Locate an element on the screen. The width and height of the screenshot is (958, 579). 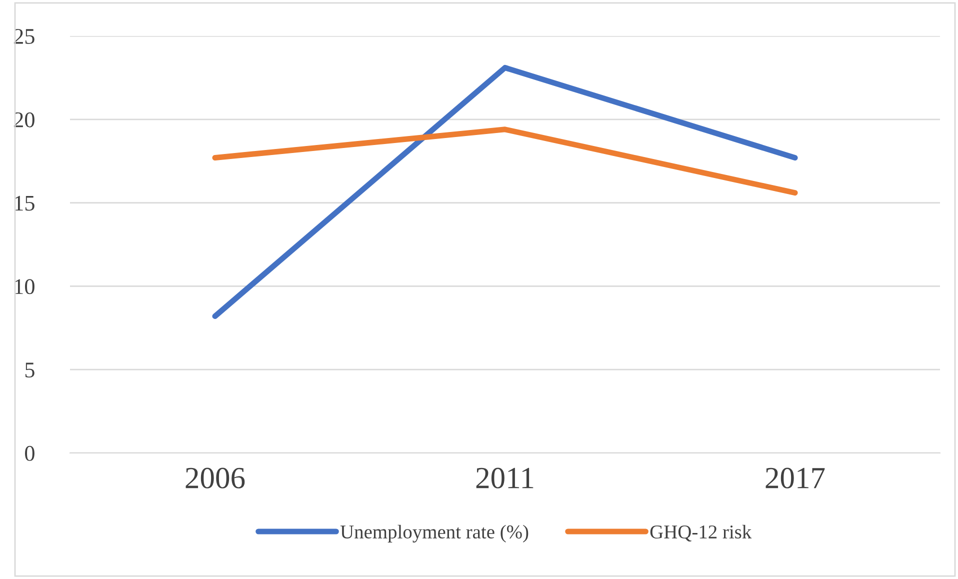
y-tick-label: 5 is located at coordinates (29, 370).